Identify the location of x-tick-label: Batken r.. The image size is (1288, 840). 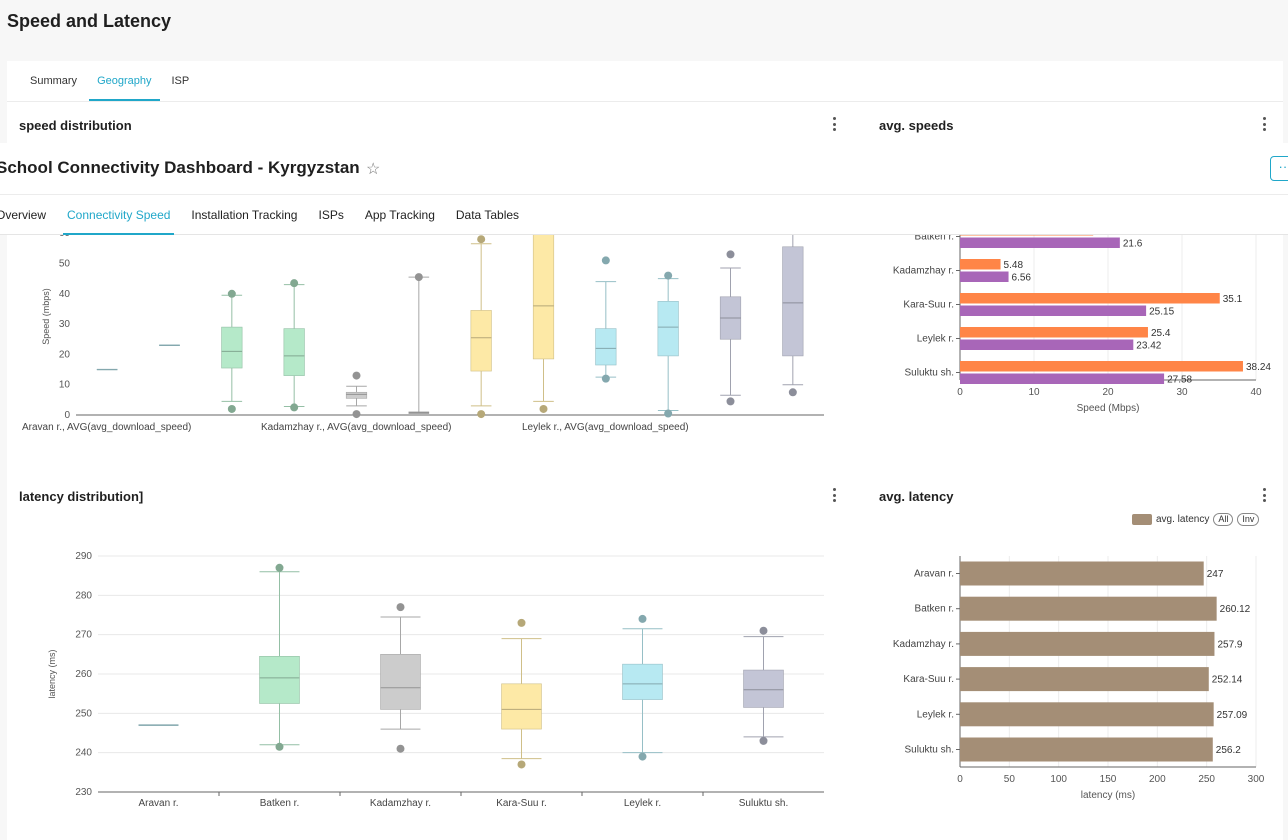
(279, 803).